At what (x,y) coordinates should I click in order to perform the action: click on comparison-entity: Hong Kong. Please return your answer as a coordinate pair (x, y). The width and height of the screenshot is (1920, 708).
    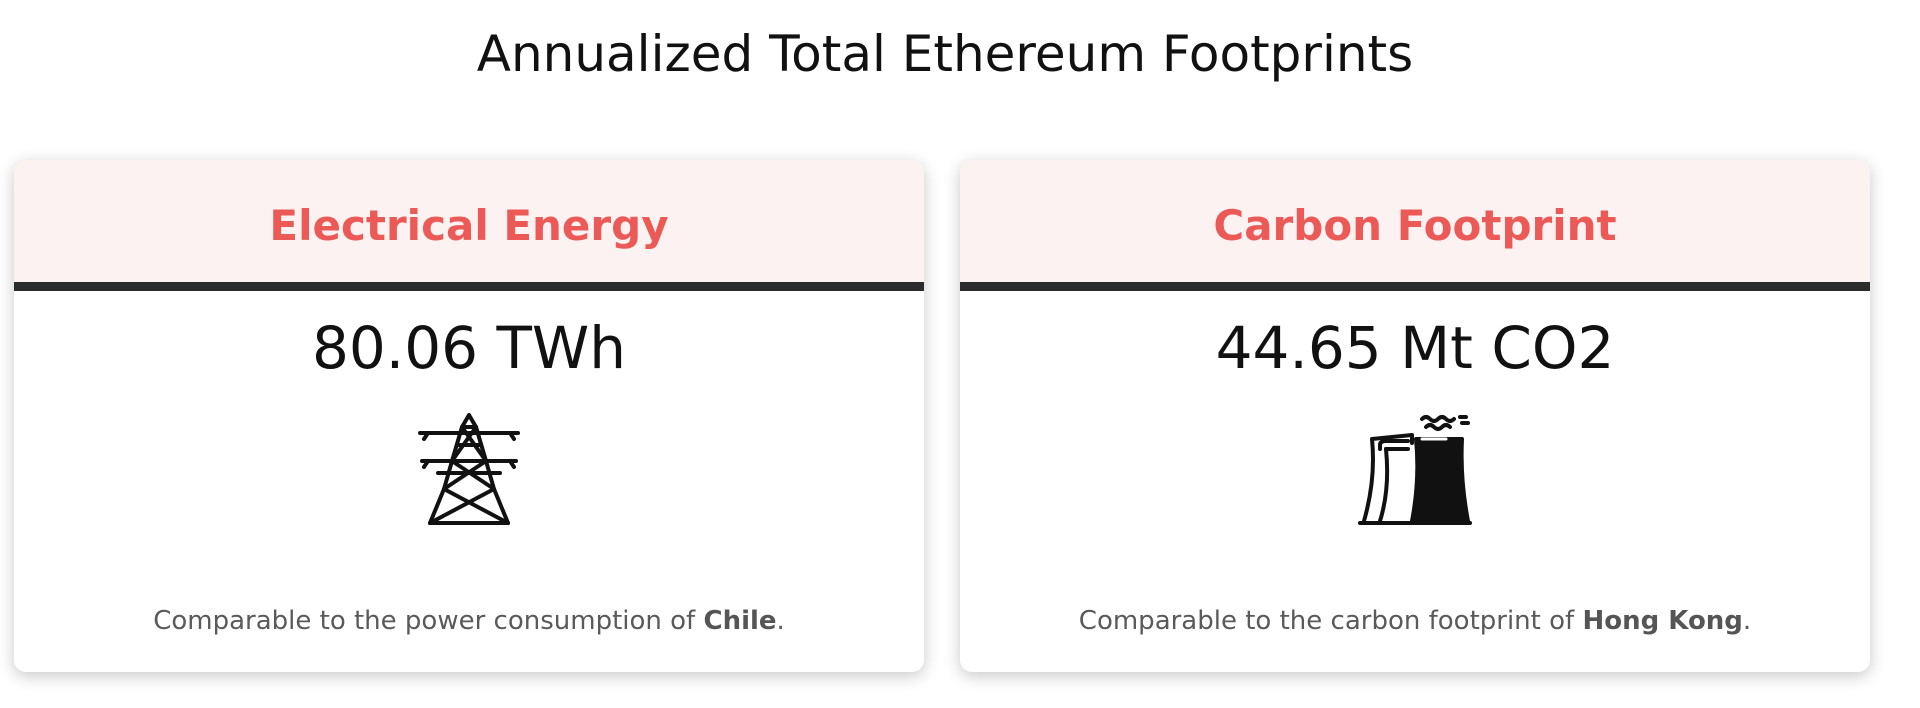
    Looking at the image, I should click on (1662, 621).